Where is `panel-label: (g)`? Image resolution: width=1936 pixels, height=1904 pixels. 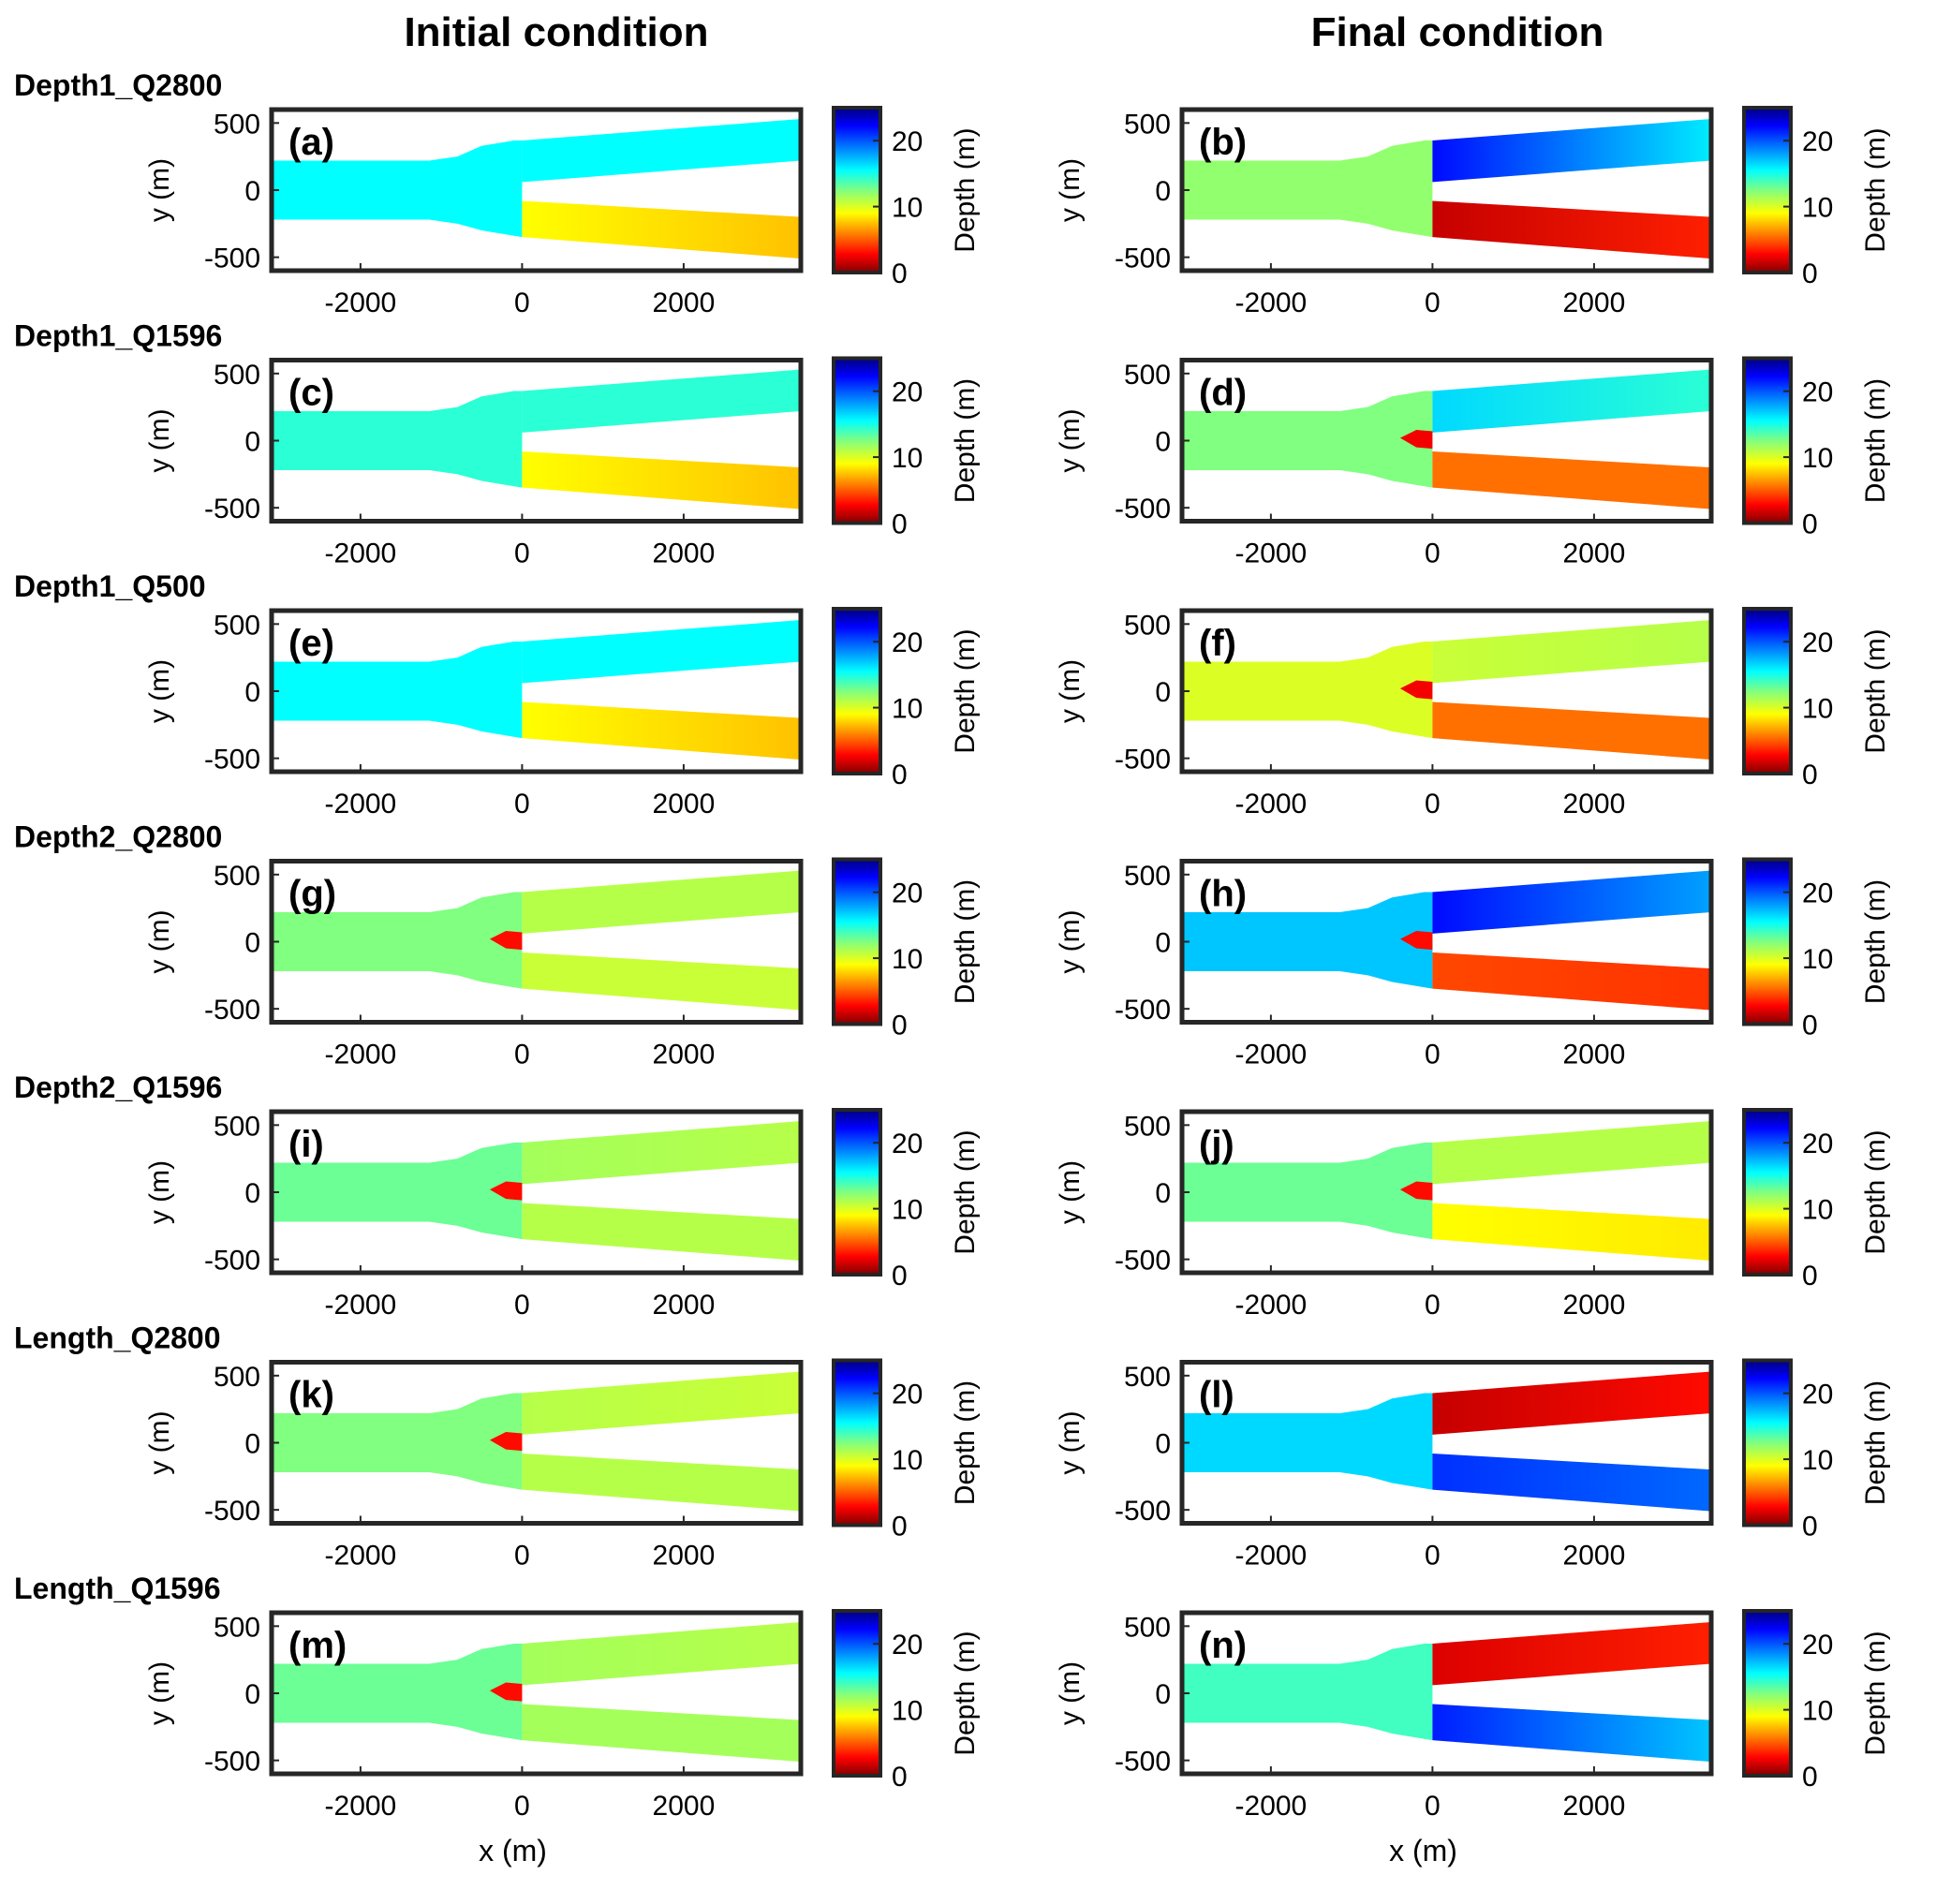 panel-label: (g) is located at coordinates (312, 894).